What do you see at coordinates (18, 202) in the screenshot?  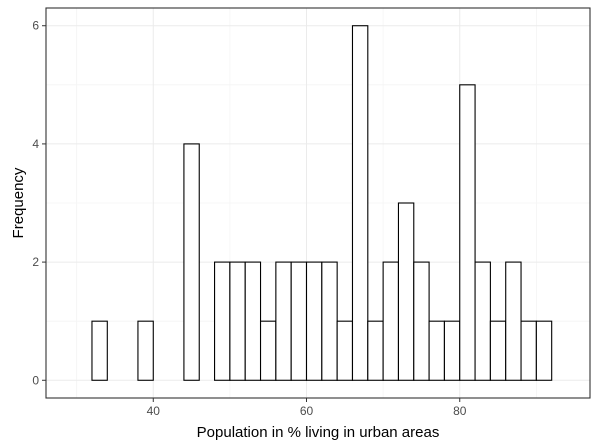 I see `y-axis-title: Frequency` at bounding box center [18, 202].